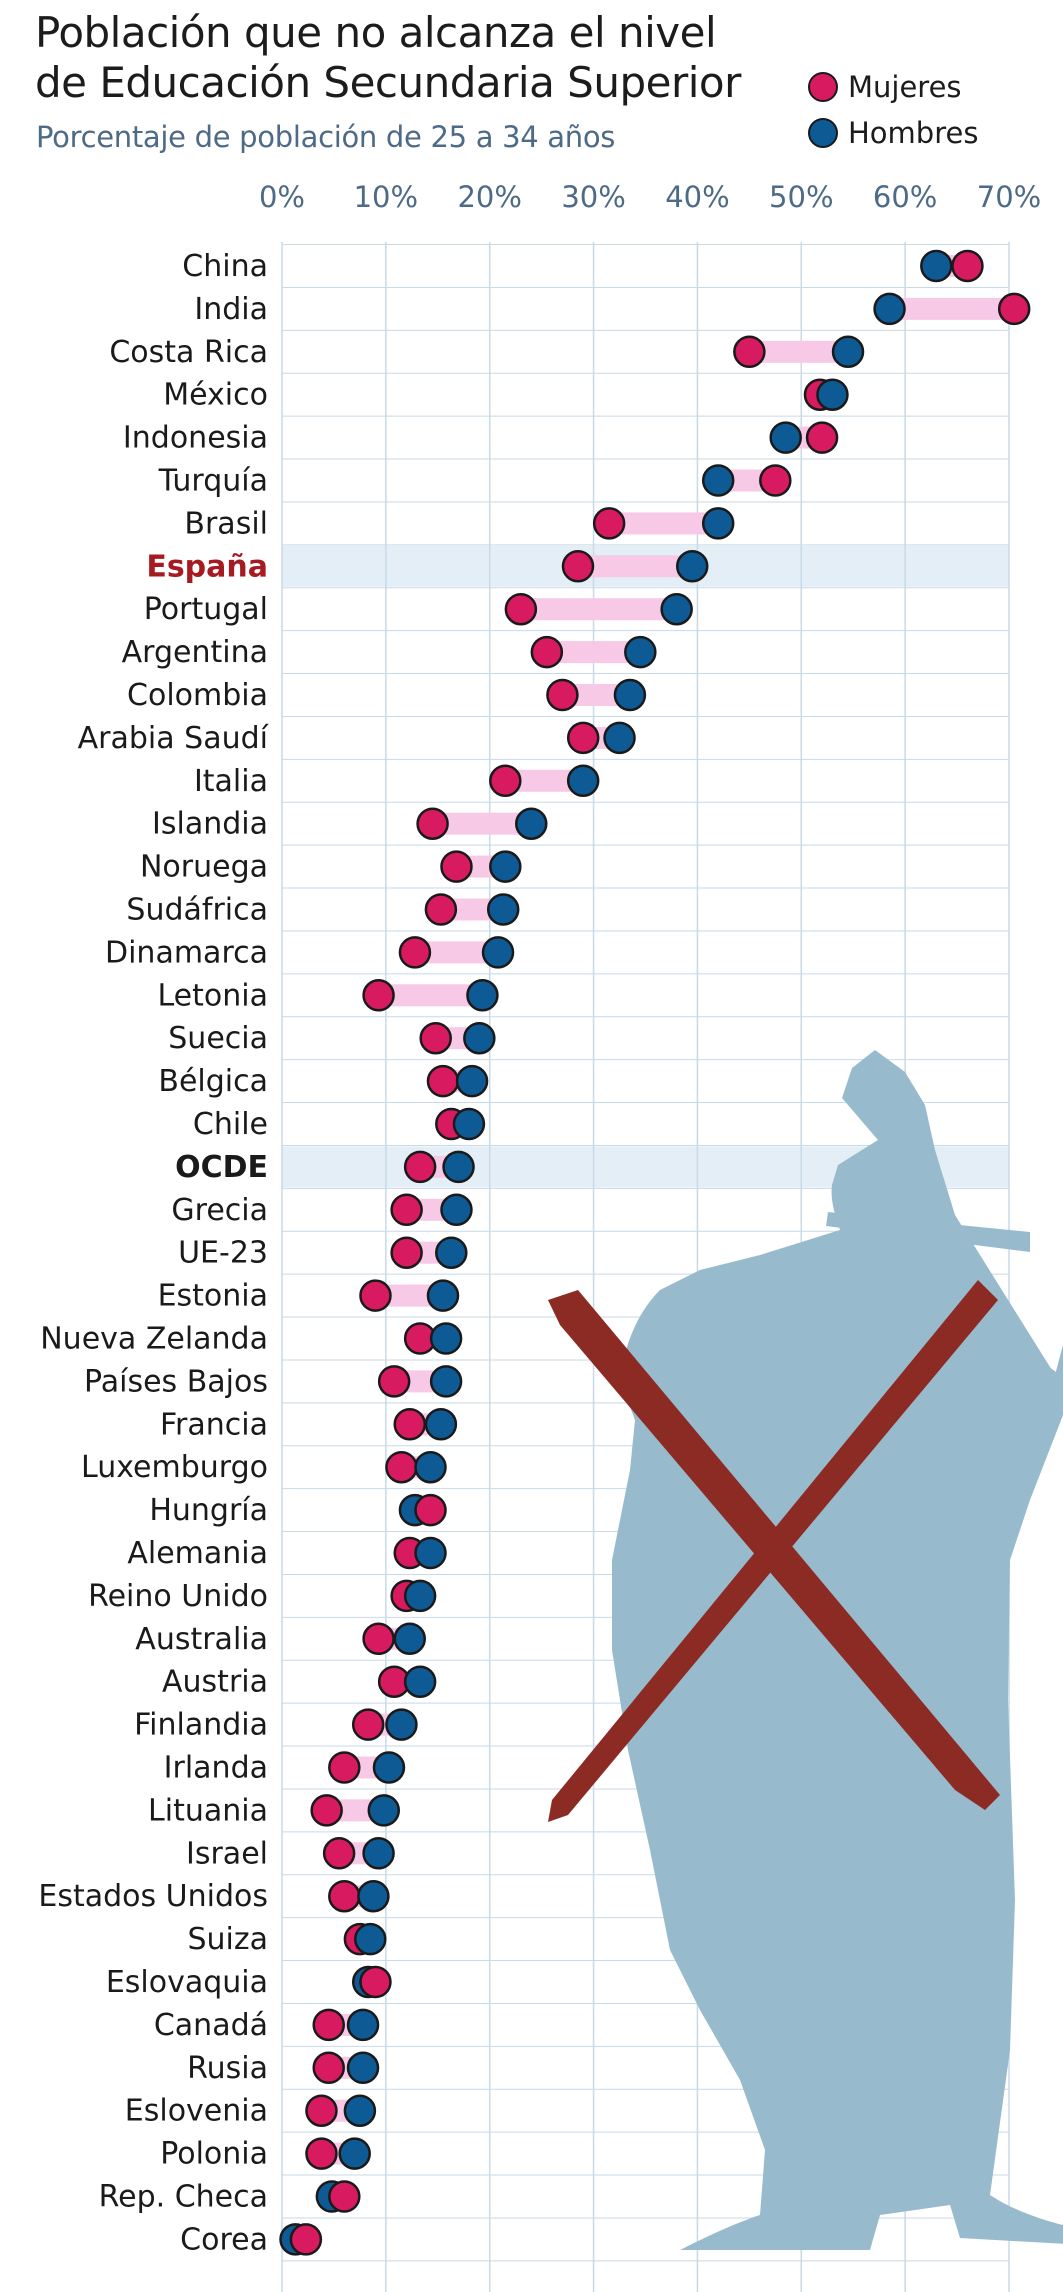 Image resolution: width=1063 pixels, height=2292 pixels. Describe the element at coordinates (201, 1639) in the screenshot. I see `country-label: Australia` at that location.